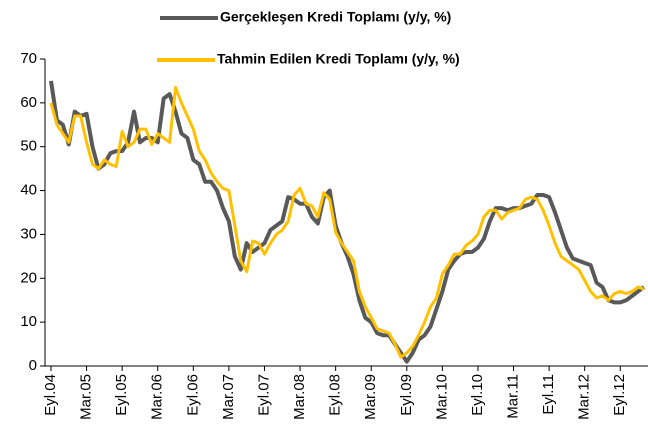 The image size is (648, 448). I want to click on x-tick-label: Eyl.04, so click(50, 395).